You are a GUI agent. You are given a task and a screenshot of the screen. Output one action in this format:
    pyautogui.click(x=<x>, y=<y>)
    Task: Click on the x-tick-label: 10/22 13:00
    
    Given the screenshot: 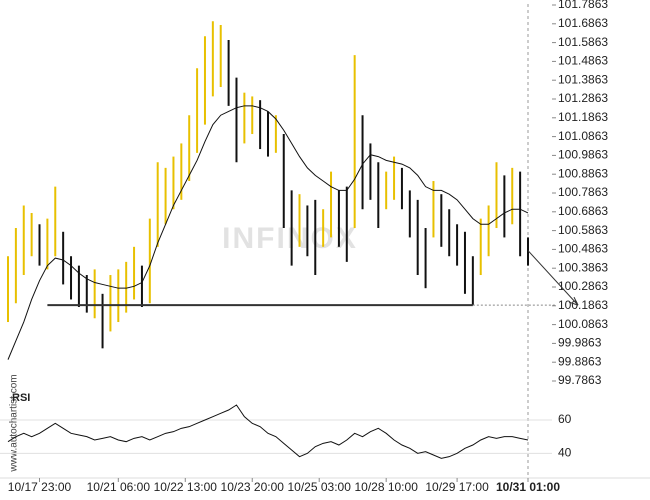 What is the action you would take?
    pyautogui.click(x=186, y=487)
    